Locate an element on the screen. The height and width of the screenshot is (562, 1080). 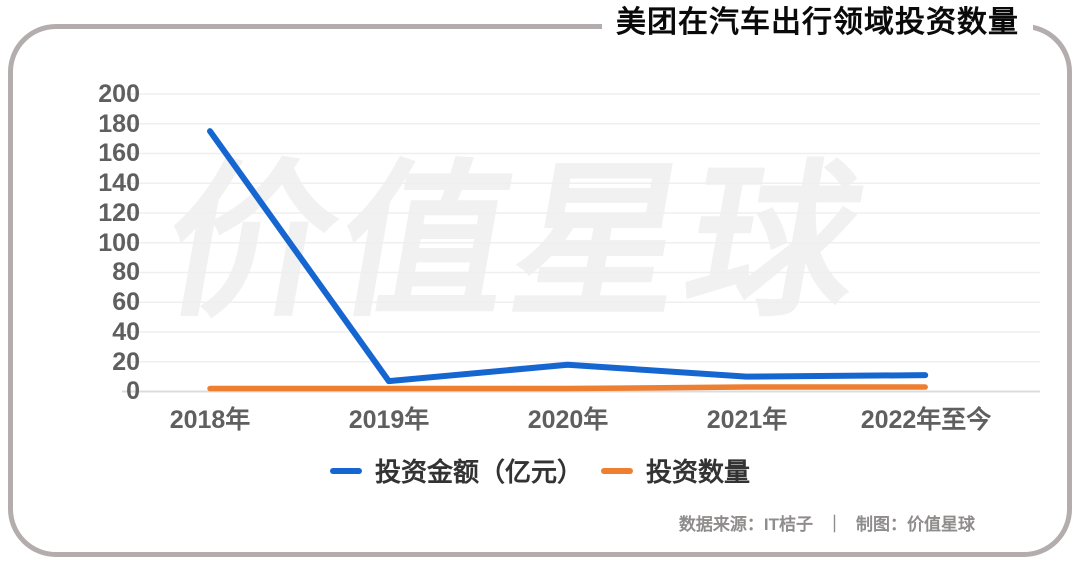
footer: 数据来源：IT桔子 ｜ 制图：价值星球 is located at coordinates (827, 522).